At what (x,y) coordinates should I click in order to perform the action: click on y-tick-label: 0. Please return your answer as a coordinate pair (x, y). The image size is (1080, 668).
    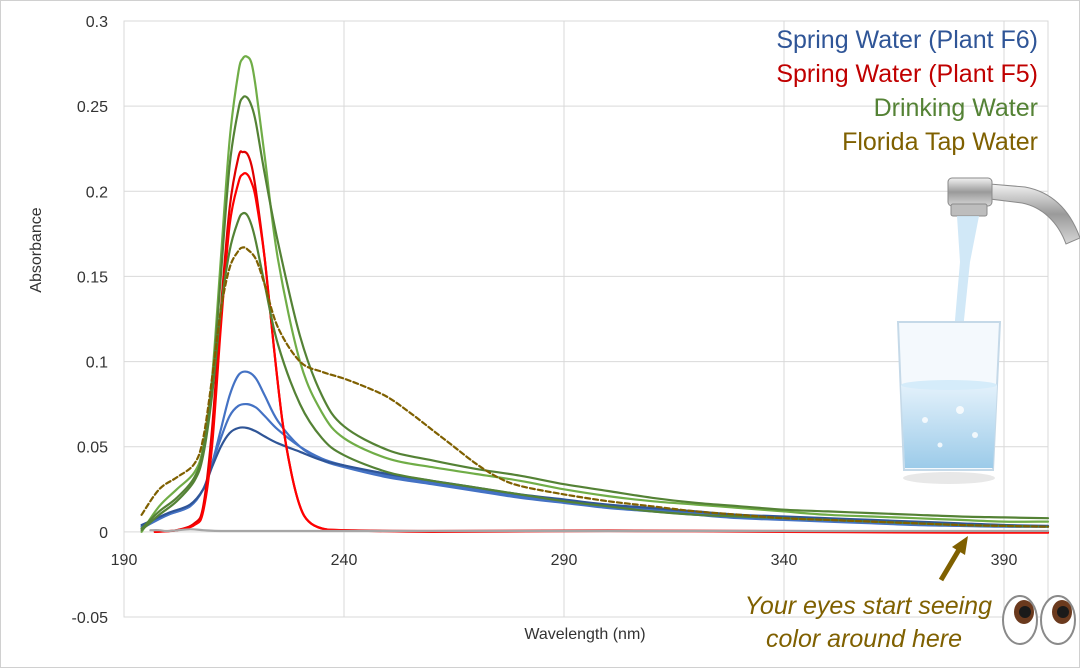
    Looking at the image, I should click on (103, 533).